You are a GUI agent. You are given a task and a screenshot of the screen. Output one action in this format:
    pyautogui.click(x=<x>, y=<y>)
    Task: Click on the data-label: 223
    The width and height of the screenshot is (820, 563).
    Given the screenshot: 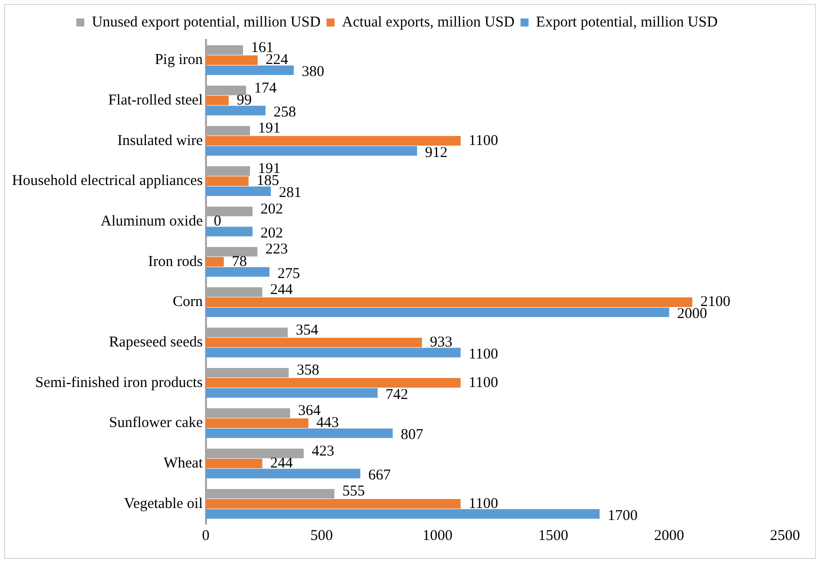 What is the action you would take?
    pyautogui.click(x=276, y=250)
    